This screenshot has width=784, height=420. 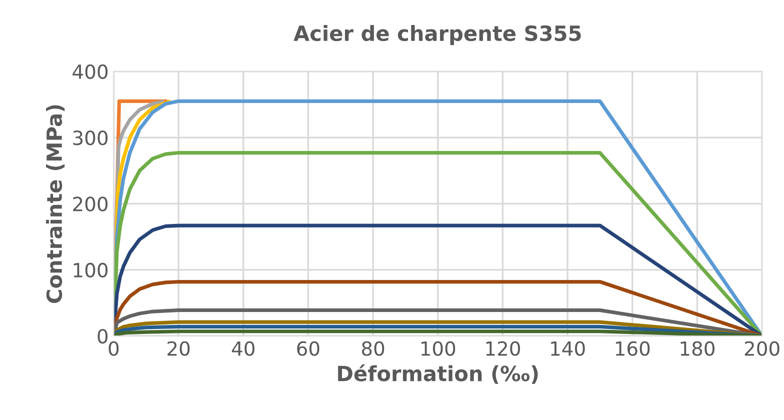 What do you see at coordinates (103, 336) in the screenshot?
I see `y-tick-label: 0` at bounding box center [103, 336].